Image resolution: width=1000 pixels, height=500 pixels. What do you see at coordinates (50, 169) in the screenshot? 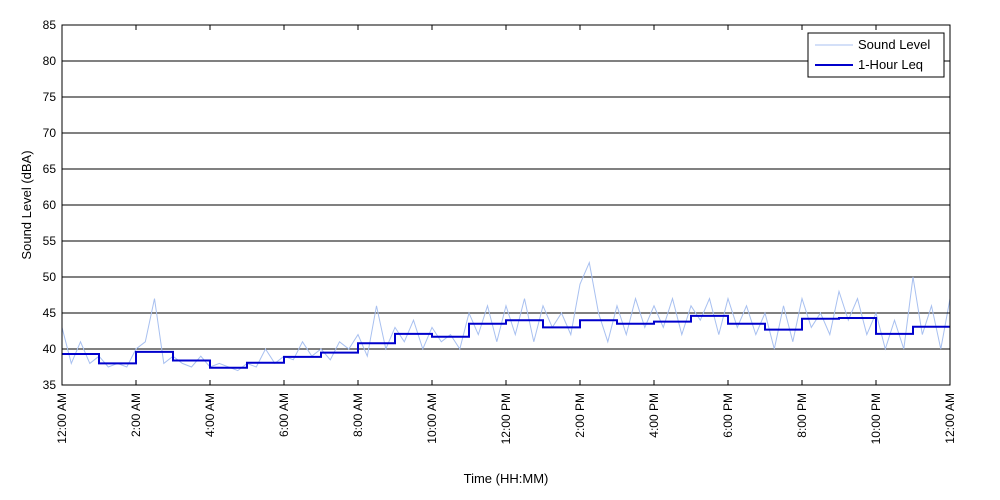
I see `y-tick-label: 65` at bounding box center [50, 169].